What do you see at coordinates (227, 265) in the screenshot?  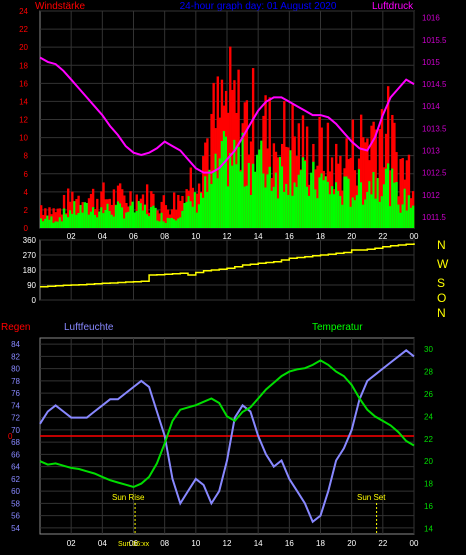 I see `wind-direction-line` at bounding box center [227, 265].